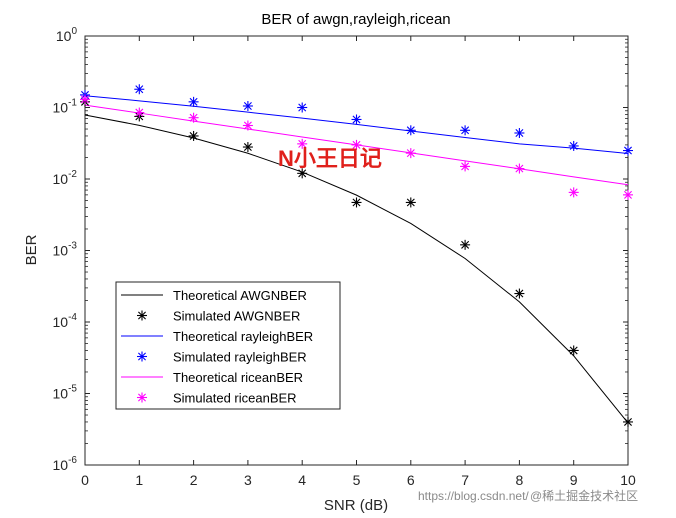 The height and width of the screenshot is (518, 676). What do you see at coordinates (248, 480) in the screenshot?
I see `x-tick-label: 3` at bounding box center [248, 480].